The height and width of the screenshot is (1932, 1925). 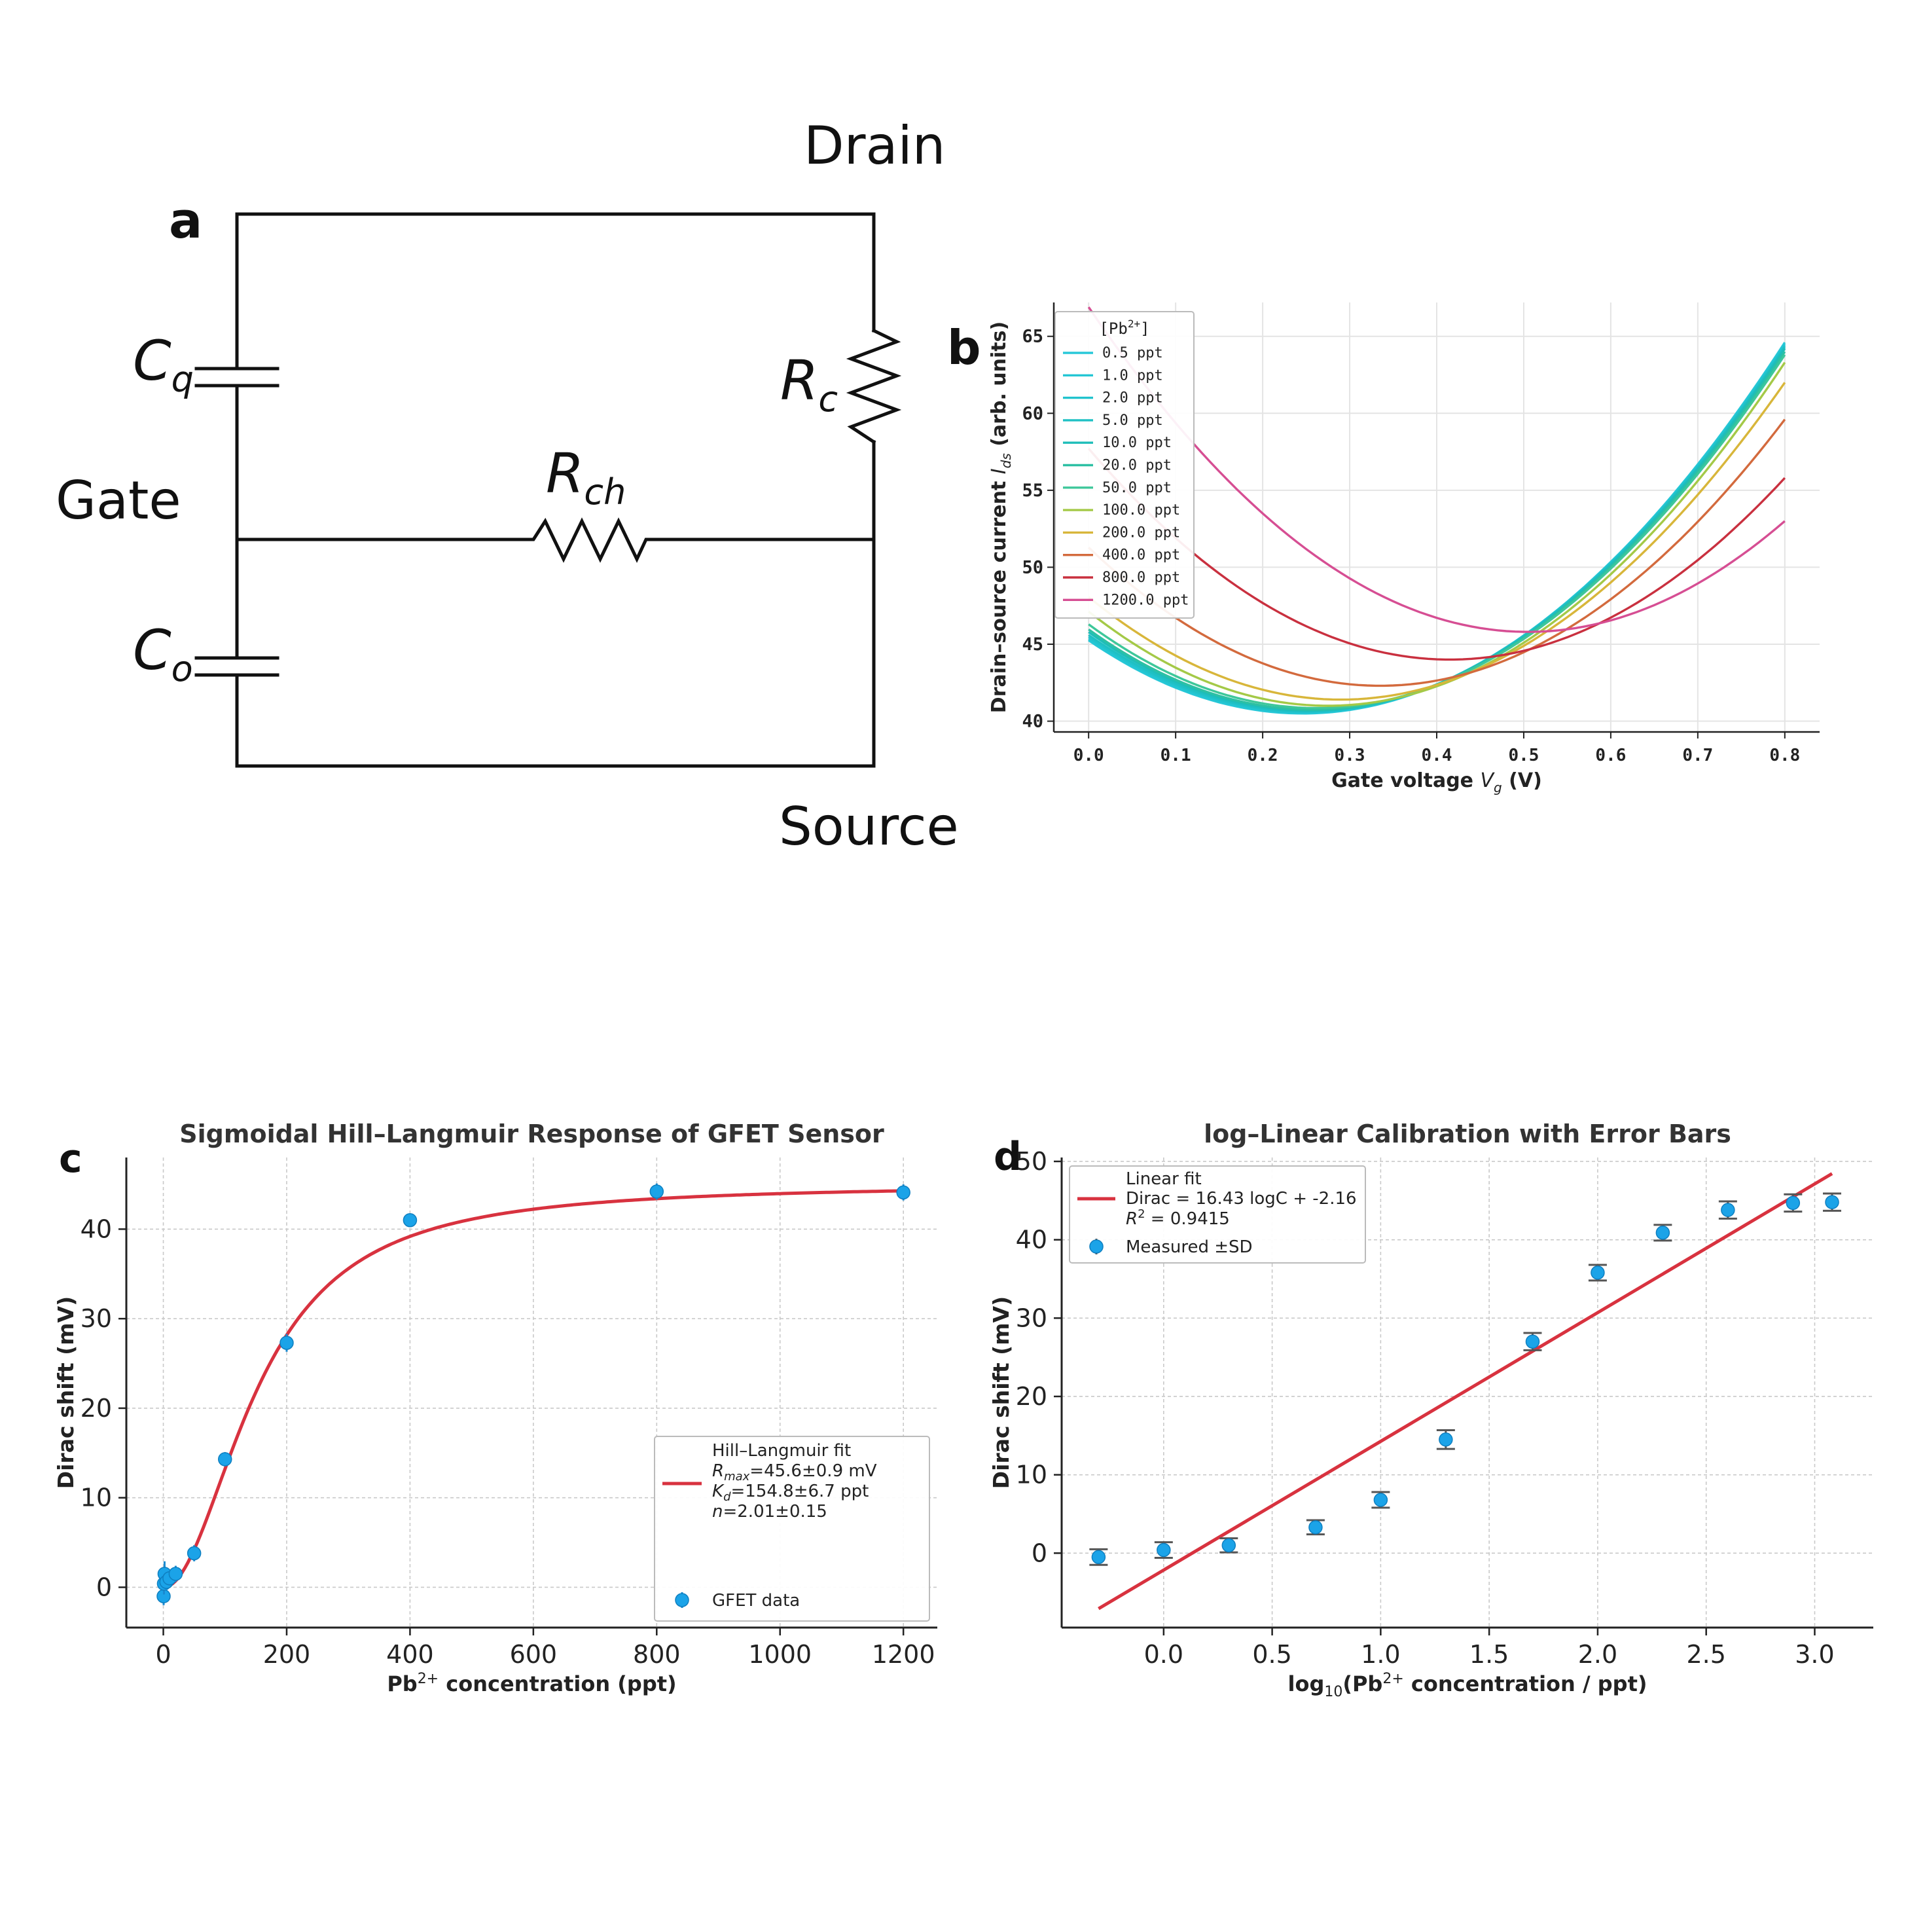 I want to click on x-axis-title: Gate voltage Vg (V), so click(x=1436, y=782).